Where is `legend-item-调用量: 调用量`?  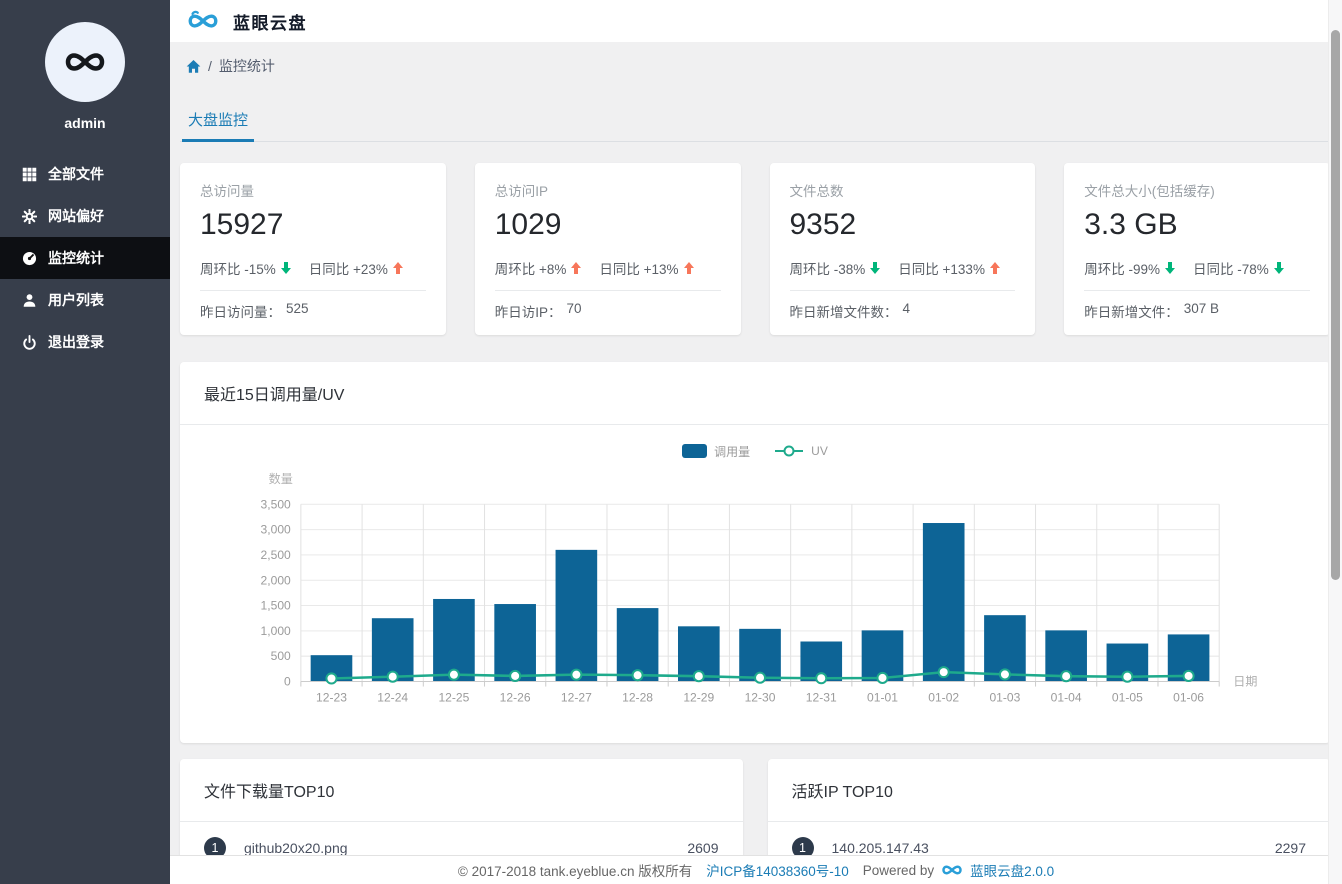 legend-item-调用量: 调用量 is located at coordinates (716, 451).